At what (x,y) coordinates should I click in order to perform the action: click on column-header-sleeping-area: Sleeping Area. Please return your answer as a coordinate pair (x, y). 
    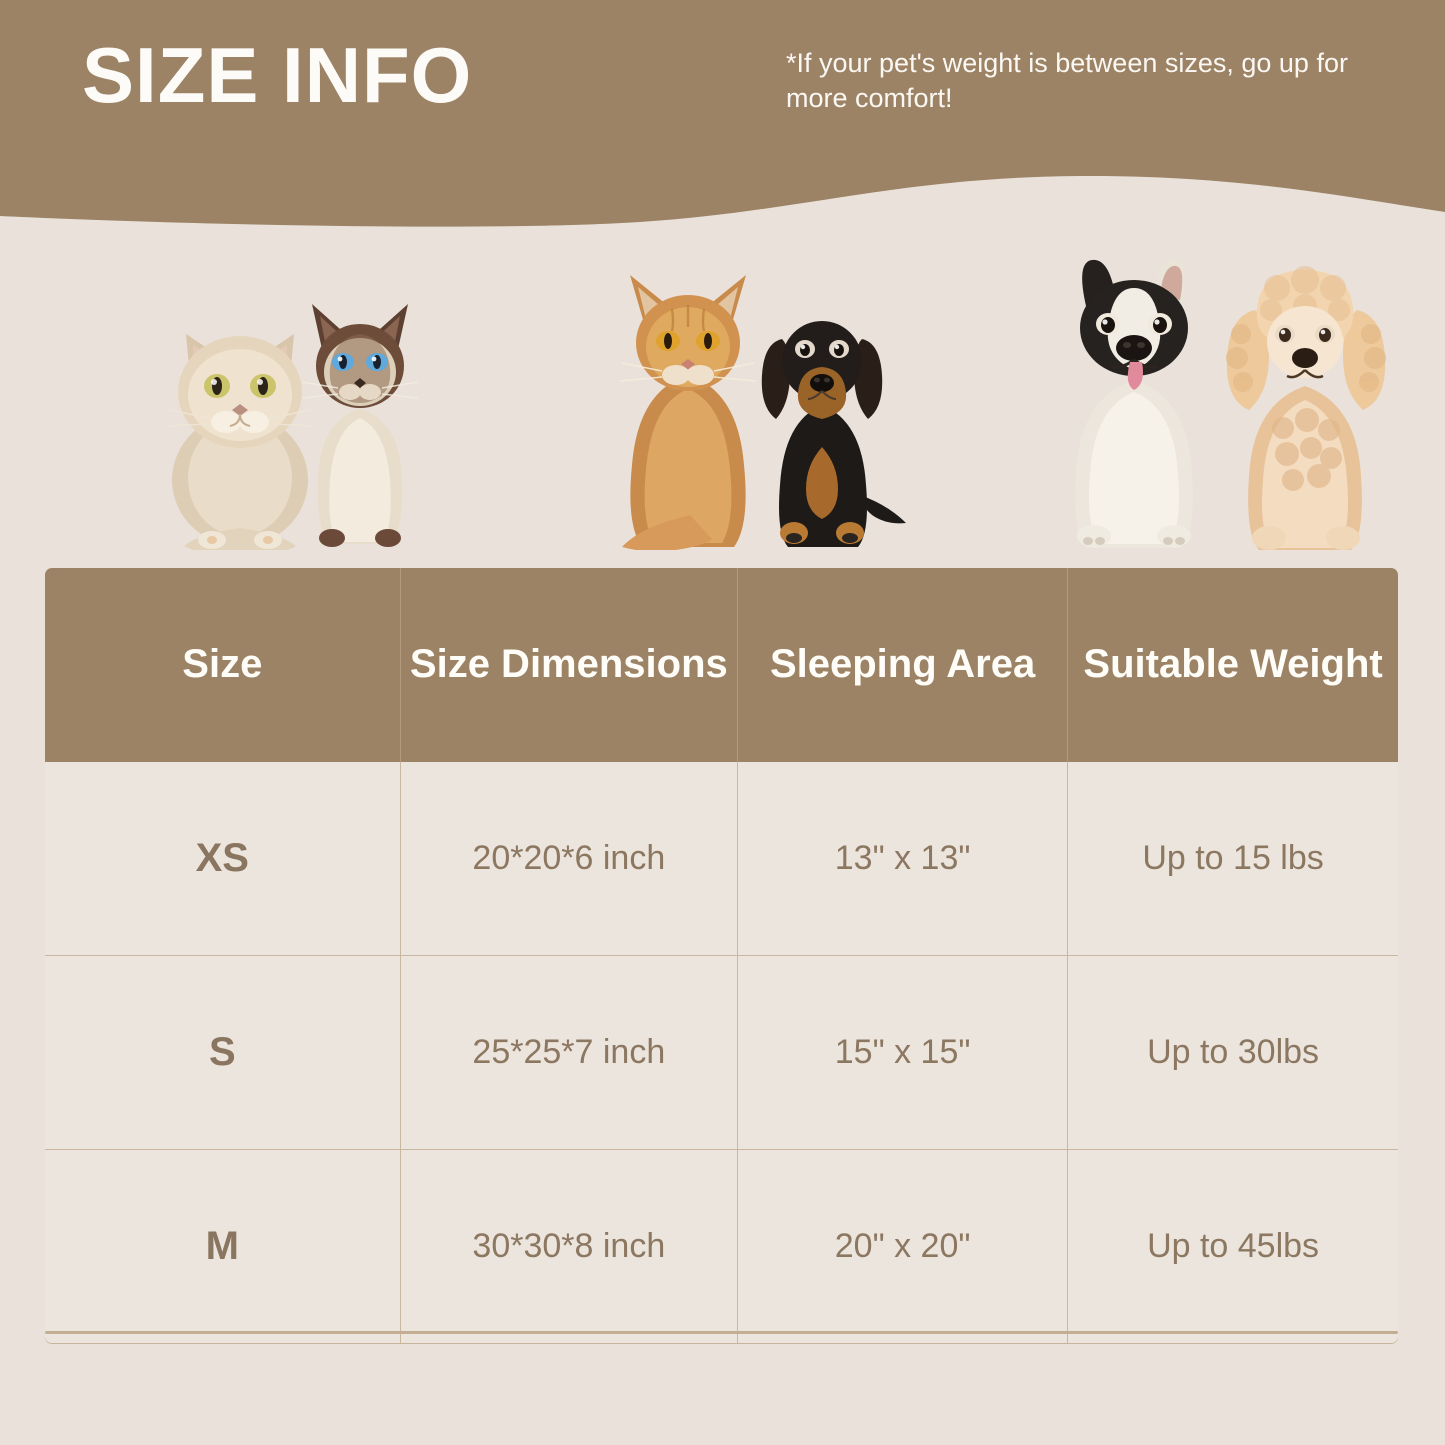
    Looking at the image, I should click on (903, 665).